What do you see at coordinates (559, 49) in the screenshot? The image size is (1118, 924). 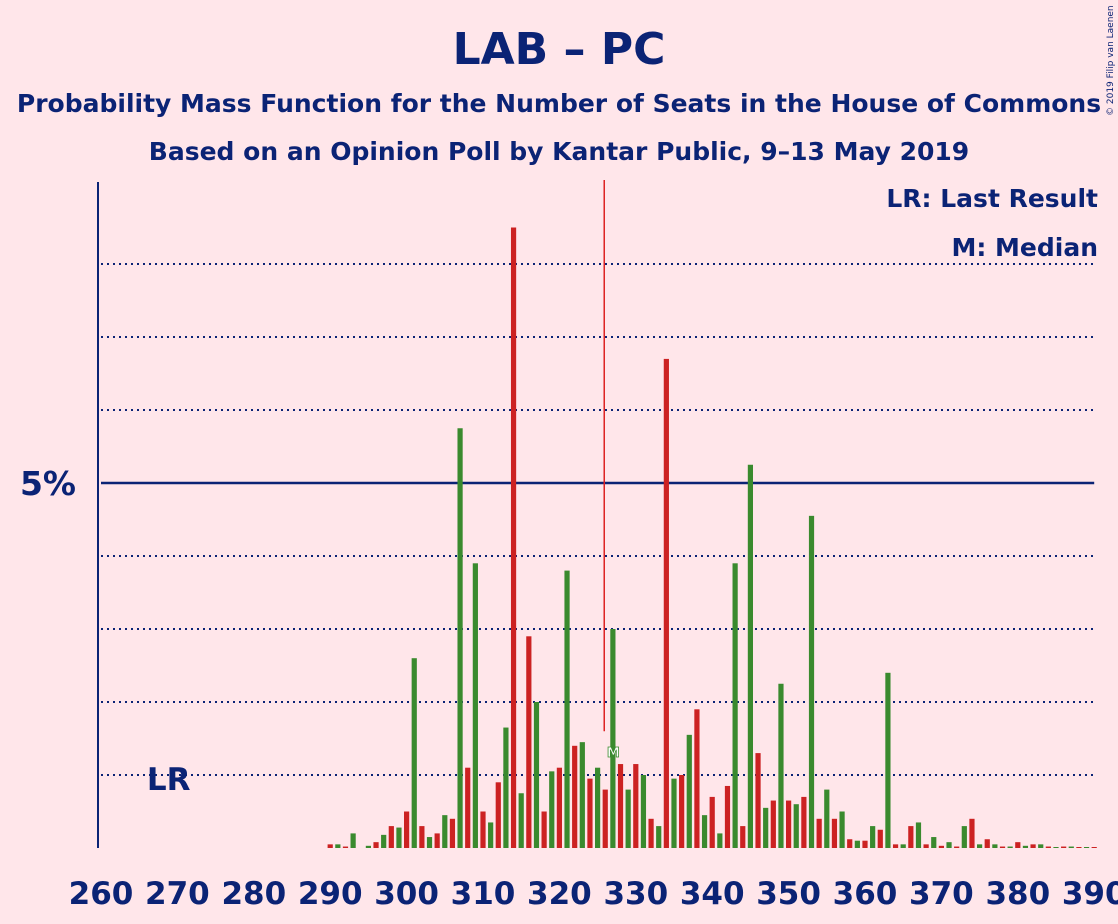 I see `chart-title: LAB – PC` at bounding box center [559, 49].